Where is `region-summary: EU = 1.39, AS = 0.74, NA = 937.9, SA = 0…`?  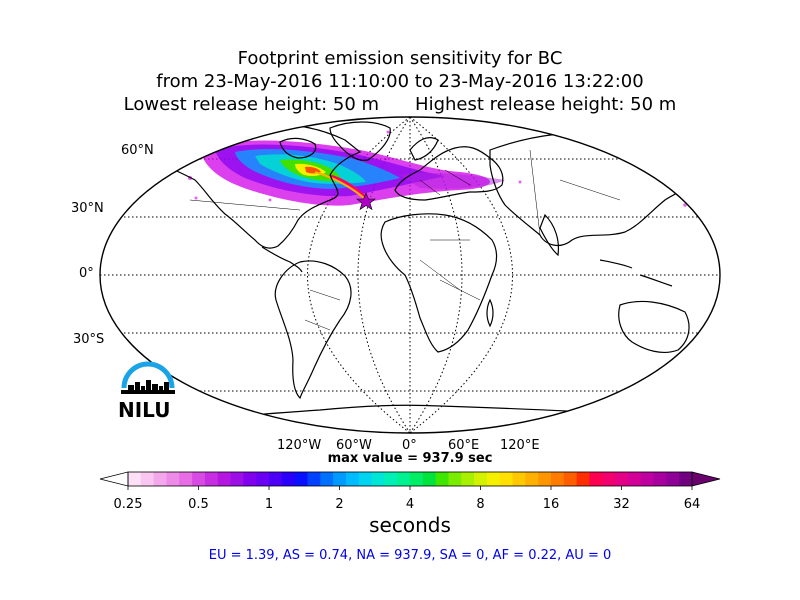
region-summary: EU = 1.39, AS = 0.74, NA = 937.9, SA = 0… is located at coordinates (410, 555).